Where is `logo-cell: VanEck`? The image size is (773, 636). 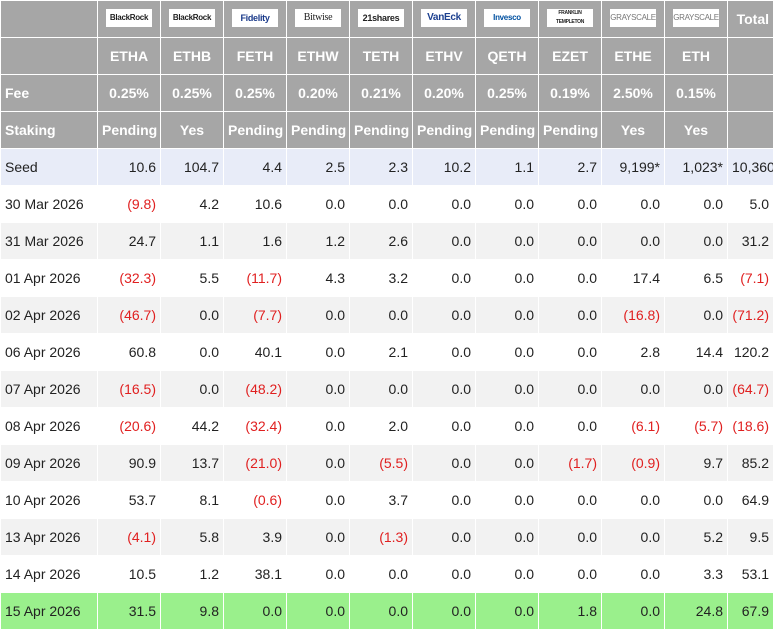
logo-cell: VanEck is located at coordinates (444, 19).